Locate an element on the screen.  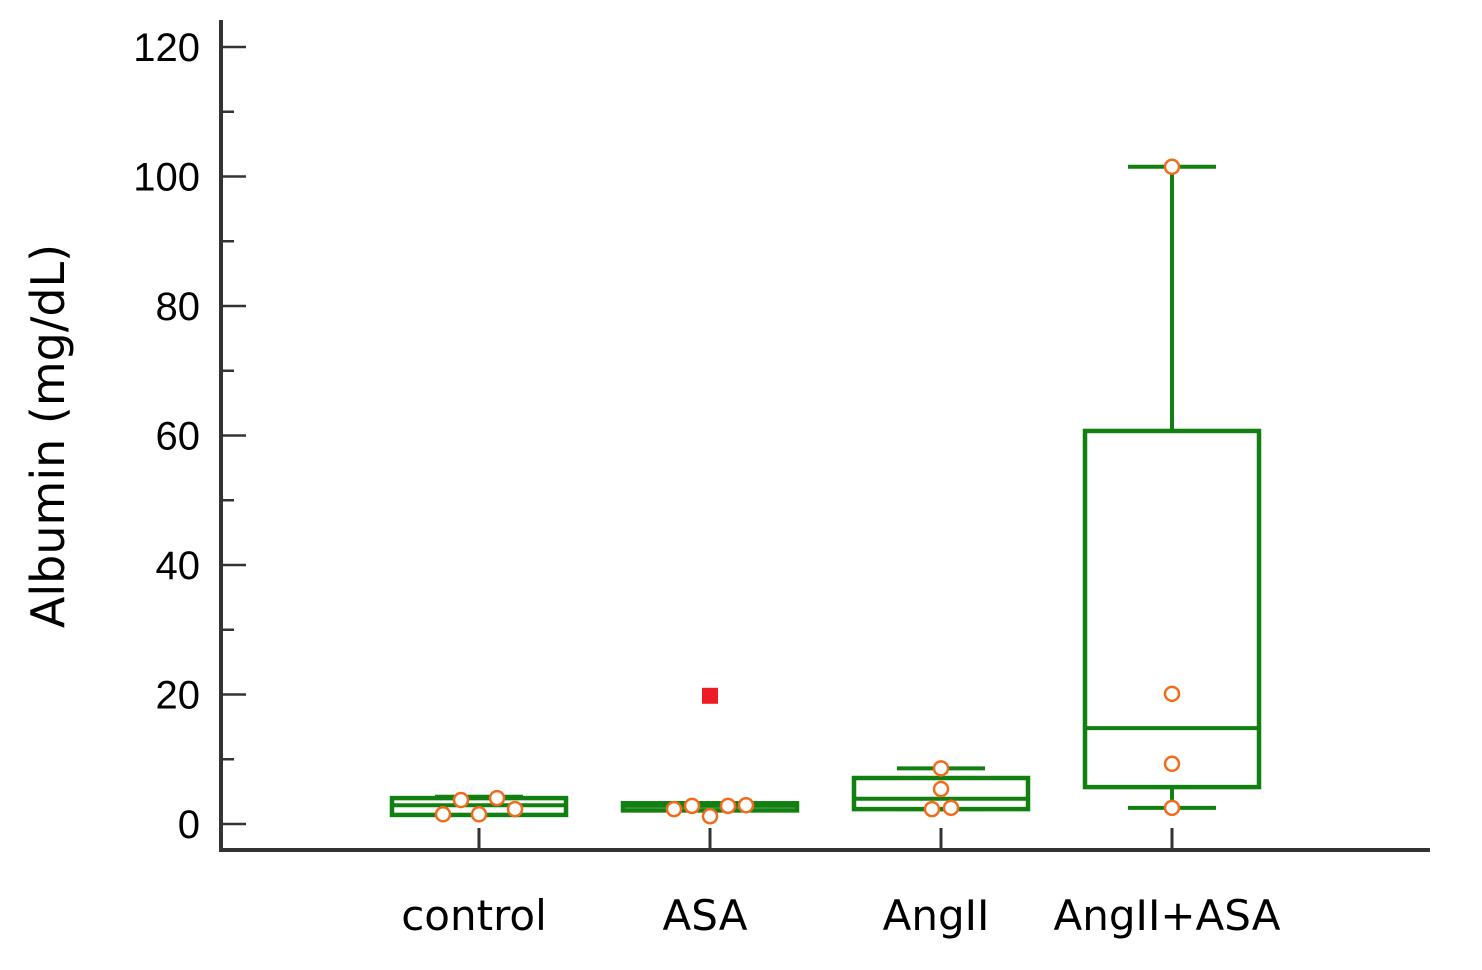
outlier-point is located at coordinates (710, 695).